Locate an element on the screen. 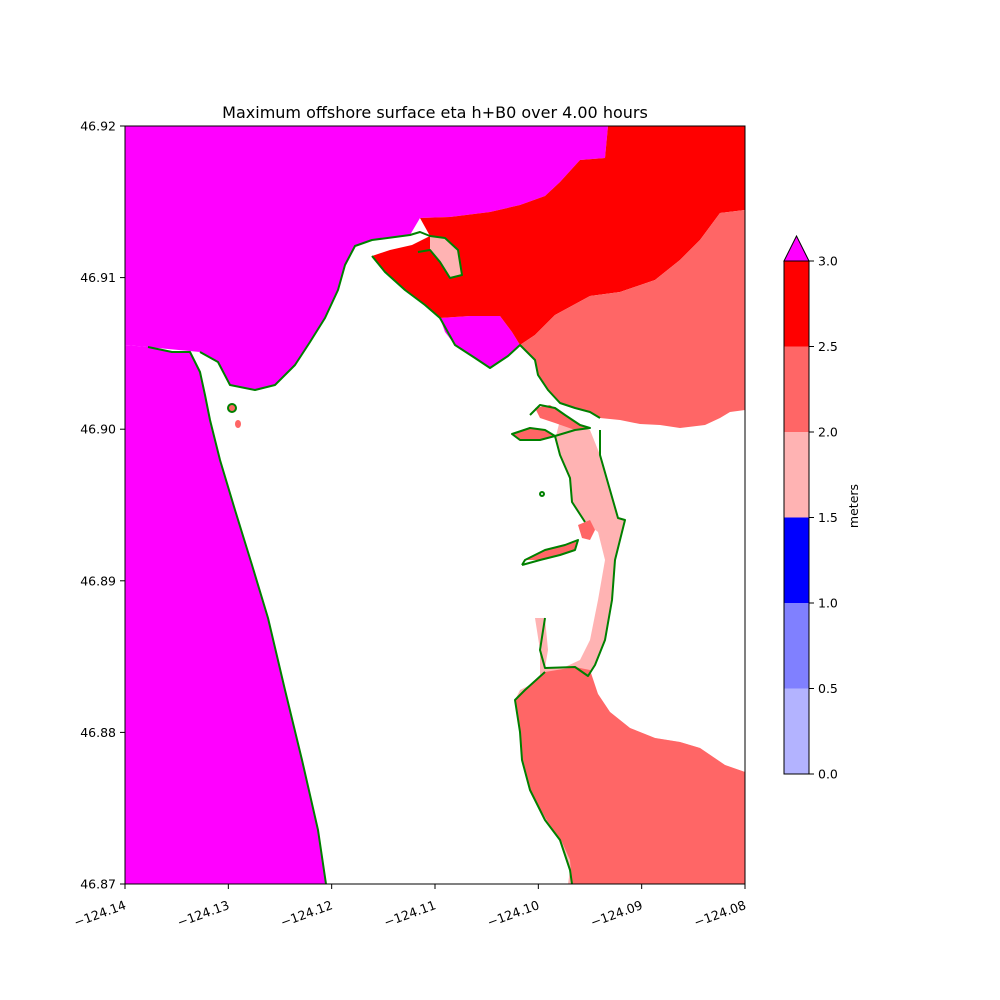  shoreline-south is located at coordinates (543, 777).